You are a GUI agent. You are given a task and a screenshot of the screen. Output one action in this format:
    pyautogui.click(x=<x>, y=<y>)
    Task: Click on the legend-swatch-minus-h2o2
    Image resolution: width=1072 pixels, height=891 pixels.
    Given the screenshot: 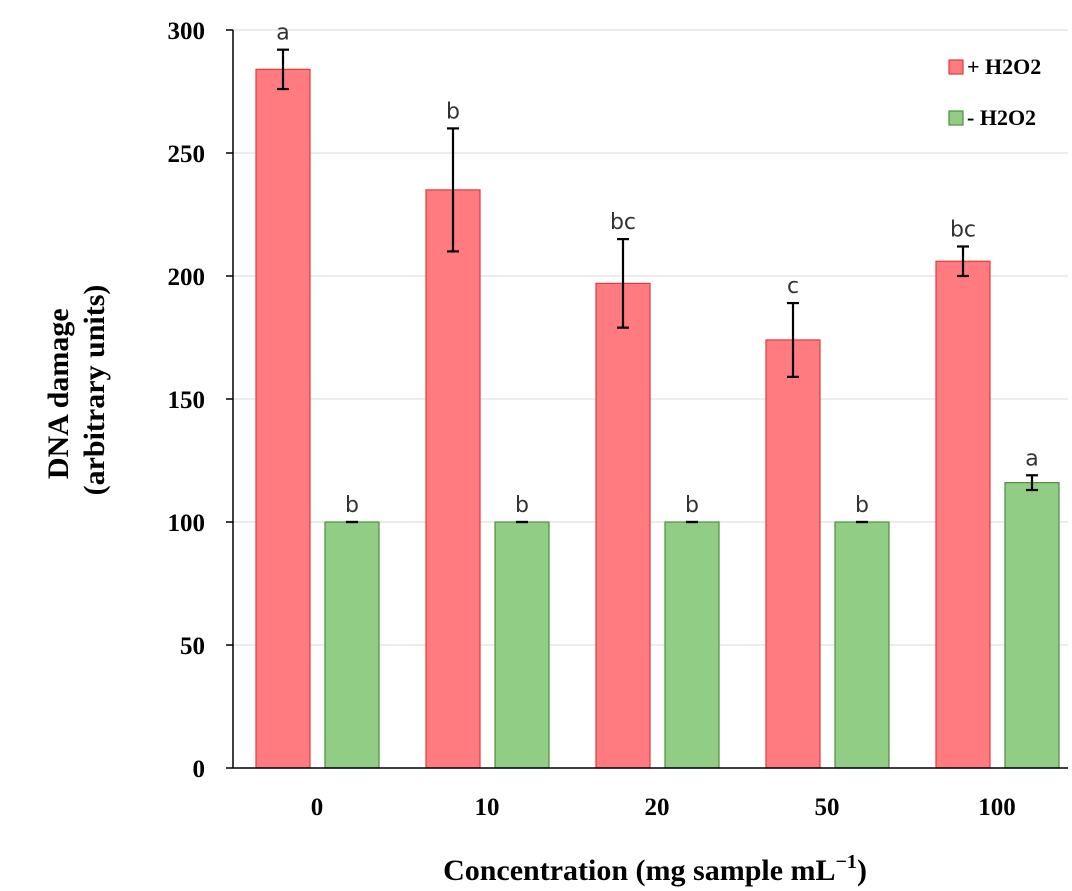 What is the action you would take?
    pyautogui.click(x=956, y=118)
    